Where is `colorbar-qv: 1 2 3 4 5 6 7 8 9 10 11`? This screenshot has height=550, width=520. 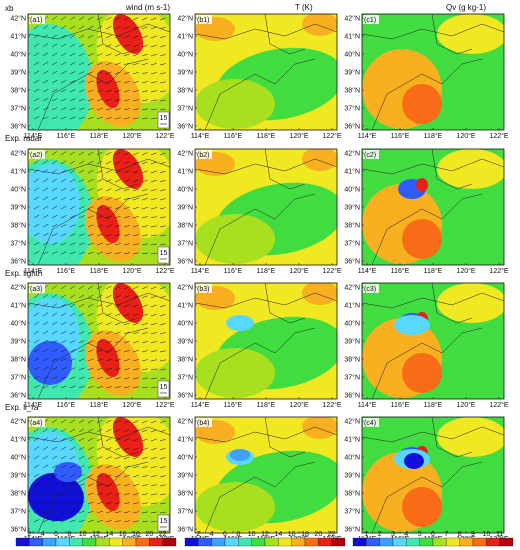
colorbar-qv: 1 2 3 4 5 6 7 8 9 10 11 is located at coordinates (433, 539).